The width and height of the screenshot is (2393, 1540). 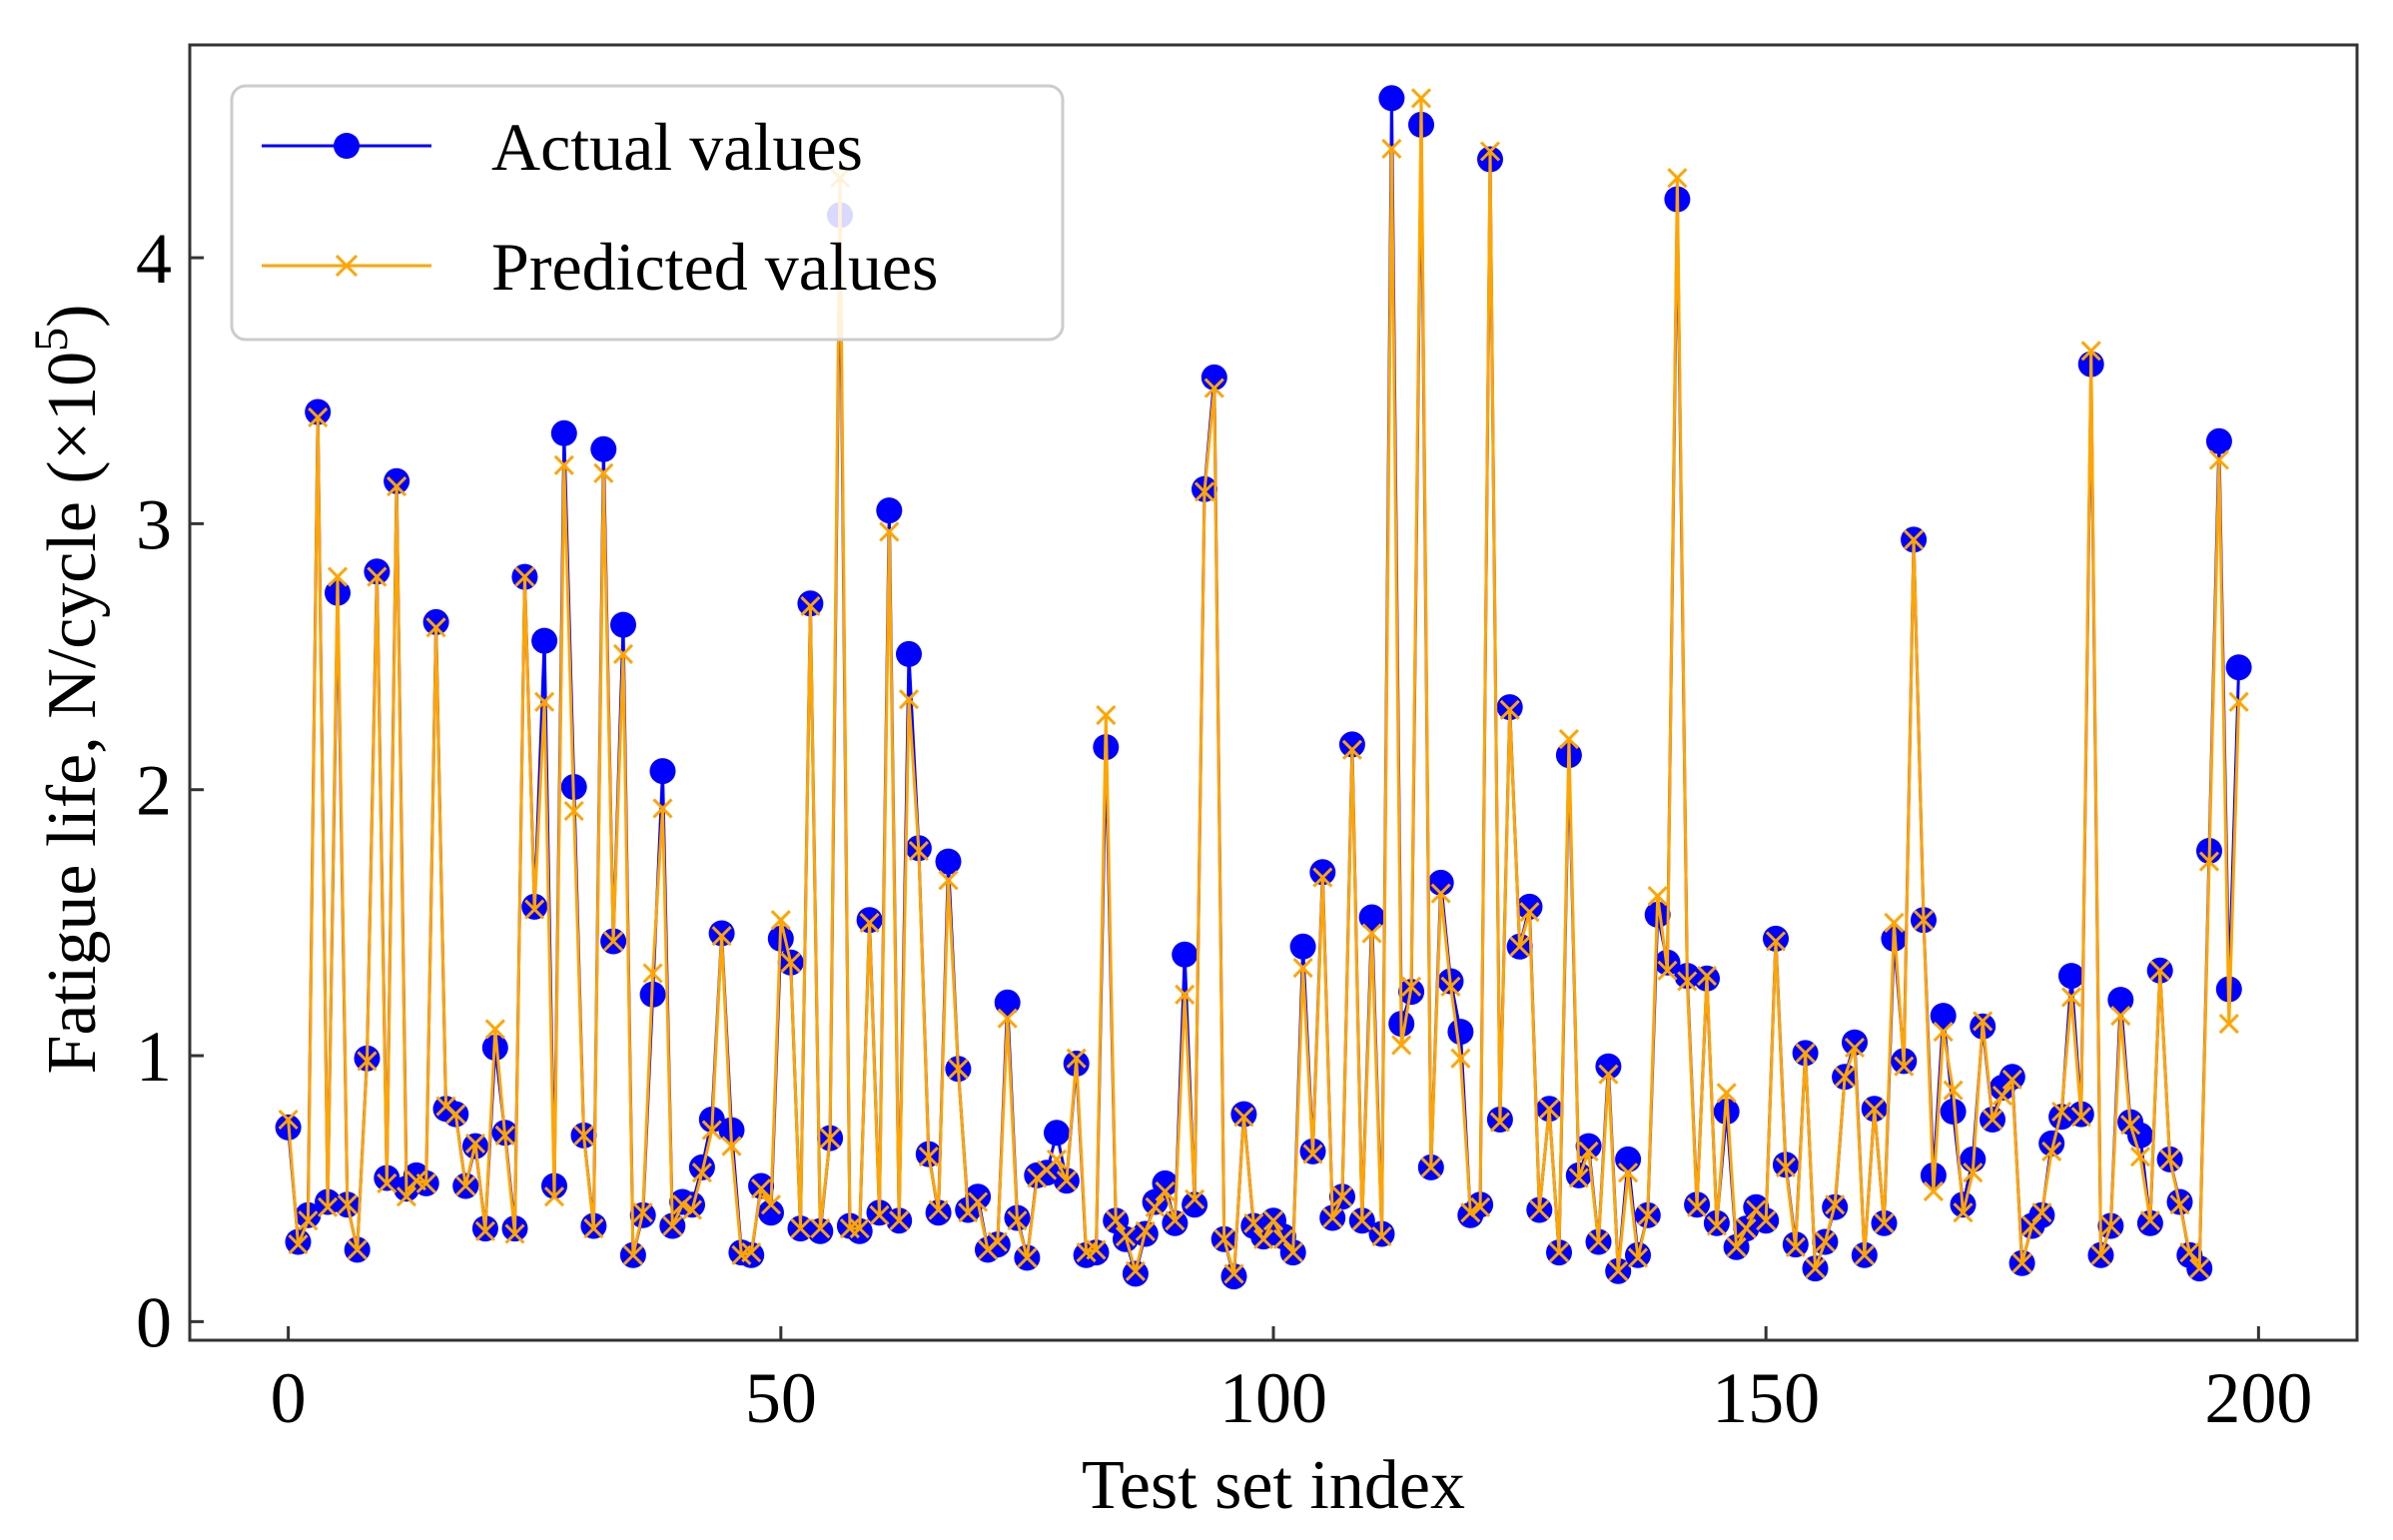 What do you see at coordinates (154, 1322) in the screenshot?
I see `y-tick-label: 0` at bounding box center [154, 1322].